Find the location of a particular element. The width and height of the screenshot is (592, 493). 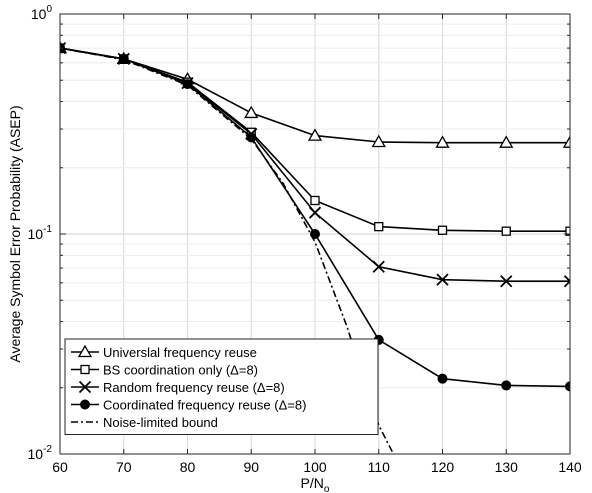

x-tick-labels: 60 70 80 90 100 110 120 130 140 is located at coordinates (317, 467).